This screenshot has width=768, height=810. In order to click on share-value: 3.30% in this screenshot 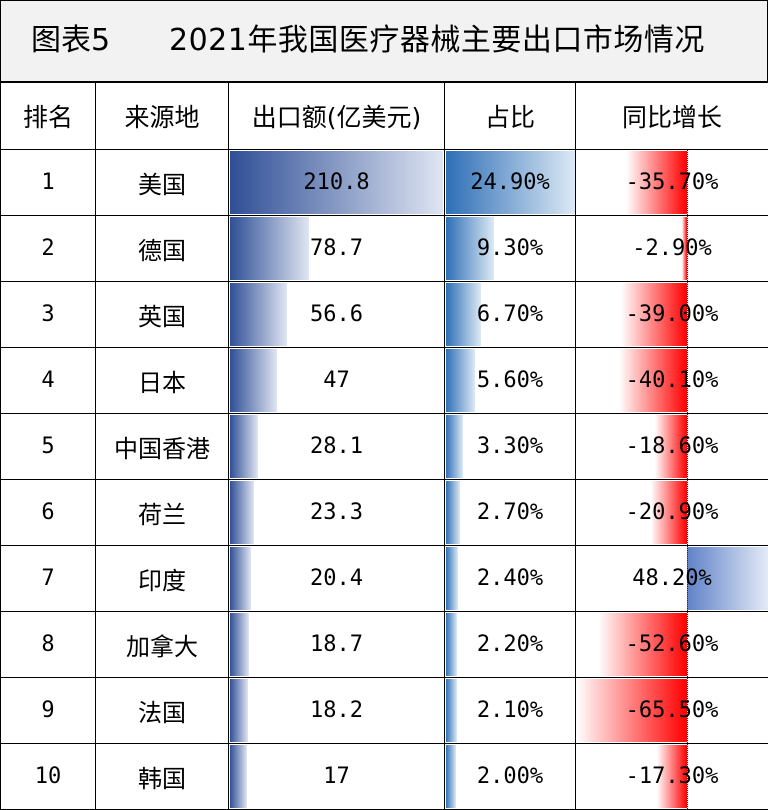, I will do `click(510, 446)`.